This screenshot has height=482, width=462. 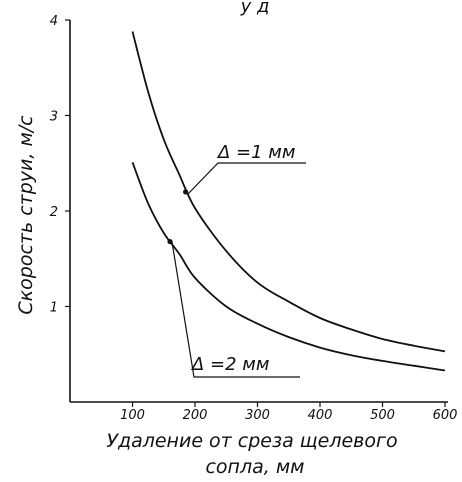 What do you see at coordinates (54, 308) in the screenshot?
I see `y-tick-label: 1` at bounding box center [54, 308].